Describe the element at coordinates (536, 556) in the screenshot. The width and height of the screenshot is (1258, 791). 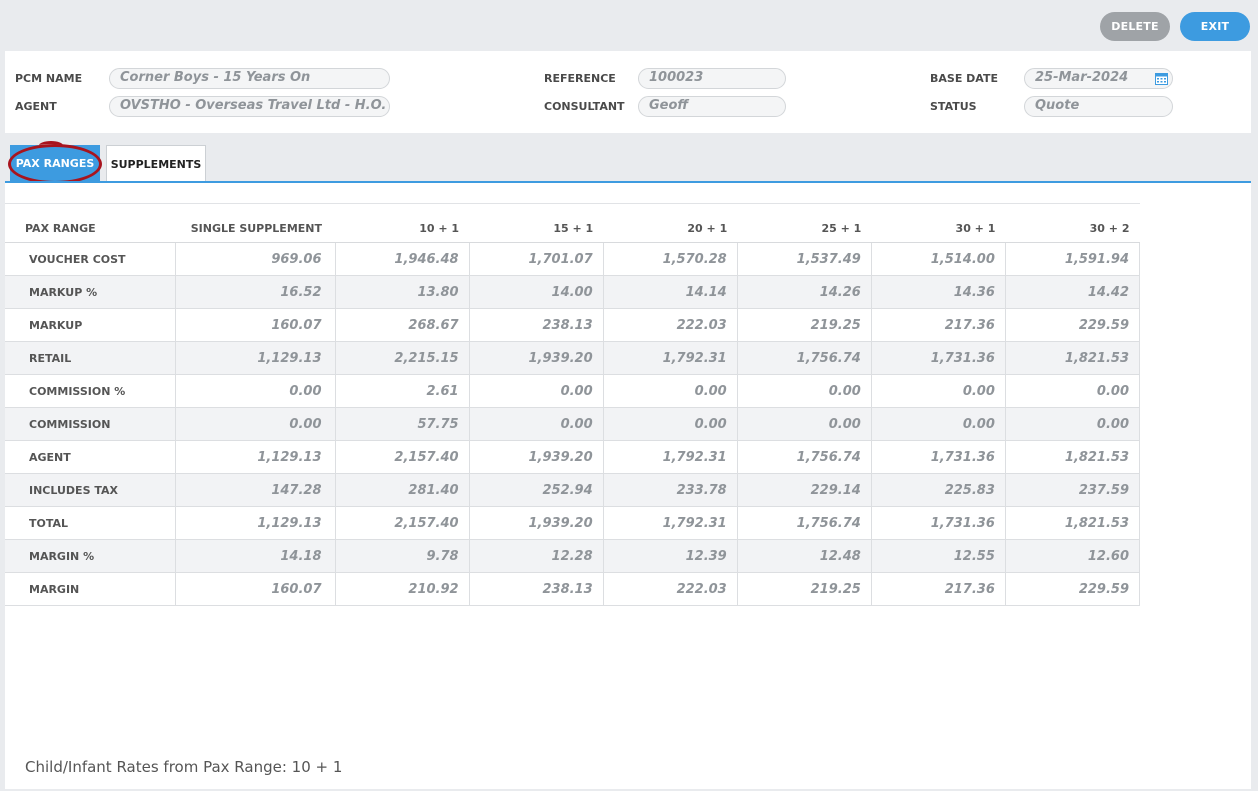
I see `table-cell: 12.28` at that location.